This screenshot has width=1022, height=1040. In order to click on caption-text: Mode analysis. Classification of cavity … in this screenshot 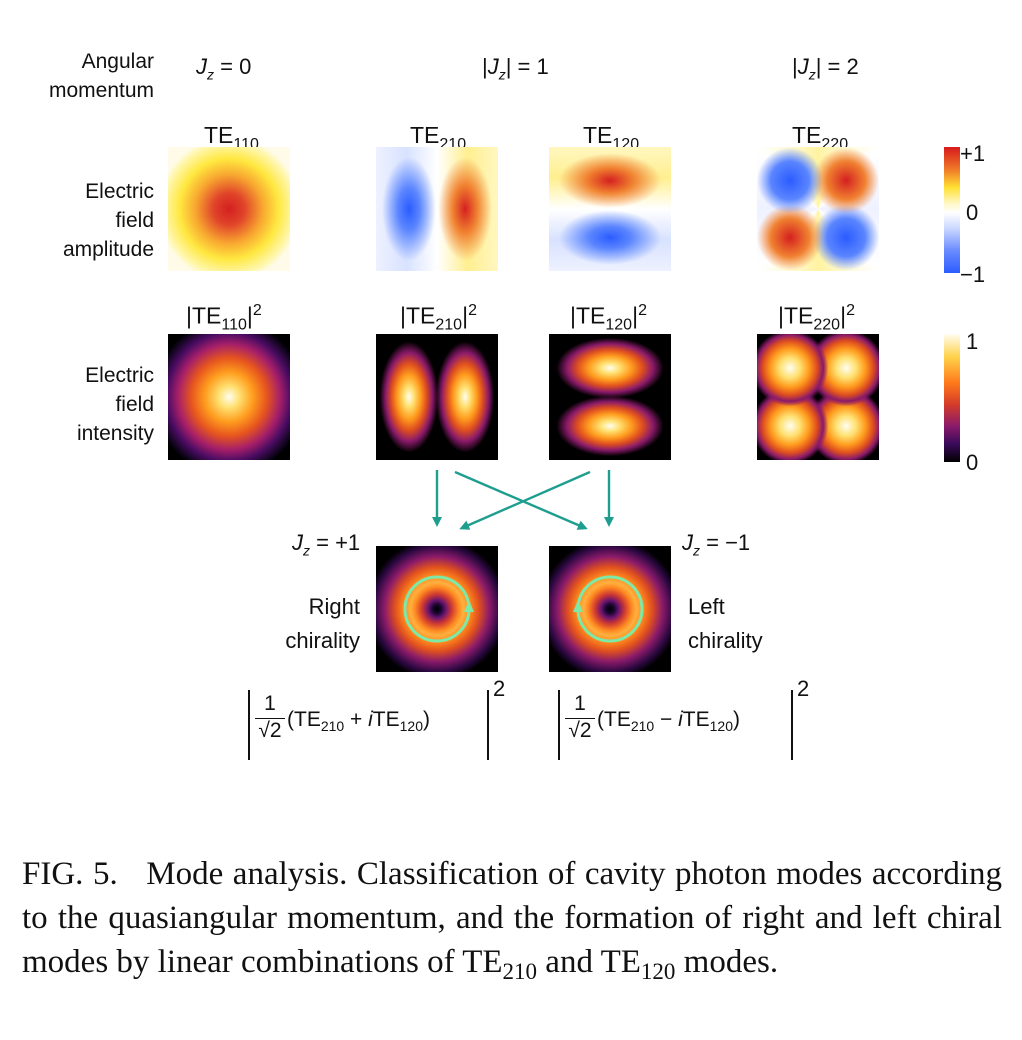, I will do `click(512, 918)`.